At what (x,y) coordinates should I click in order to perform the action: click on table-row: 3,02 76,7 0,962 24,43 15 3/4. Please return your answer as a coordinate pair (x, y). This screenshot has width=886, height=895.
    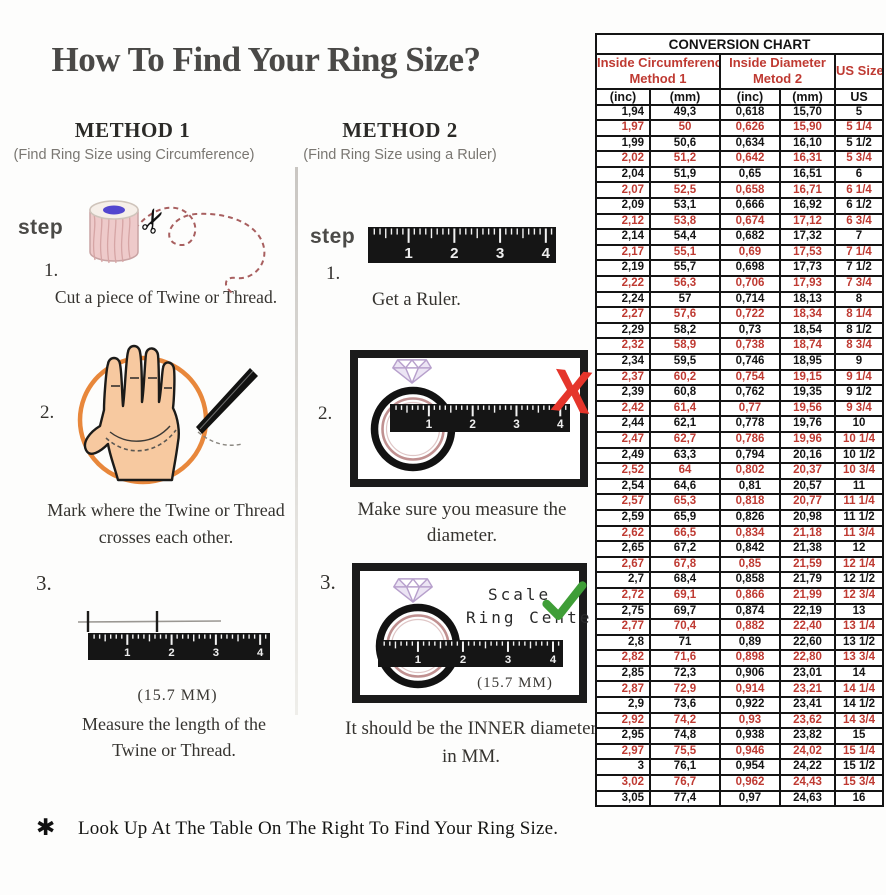
    Looking at the image, I should click on (740, 783).